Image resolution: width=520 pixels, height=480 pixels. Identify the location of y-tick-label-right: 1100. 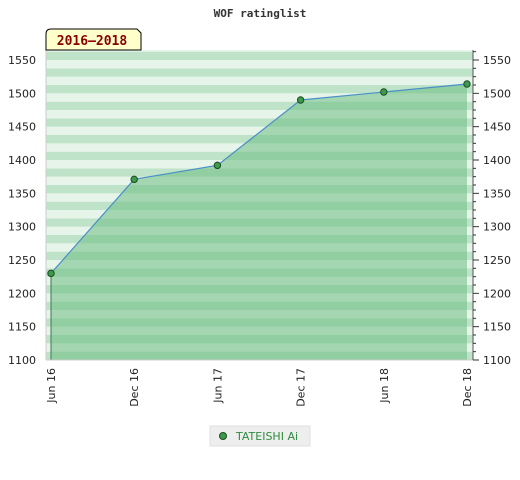
(497, 360).